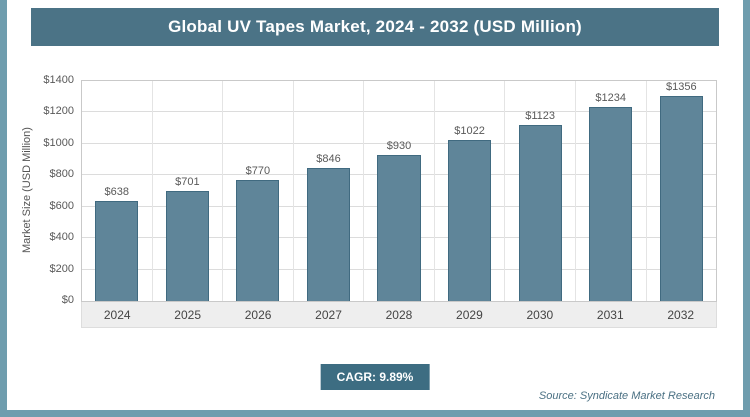 The width and height of the screenshot is (750, 417). I want to click on x-tick-label: 2025, so click(187, 314).